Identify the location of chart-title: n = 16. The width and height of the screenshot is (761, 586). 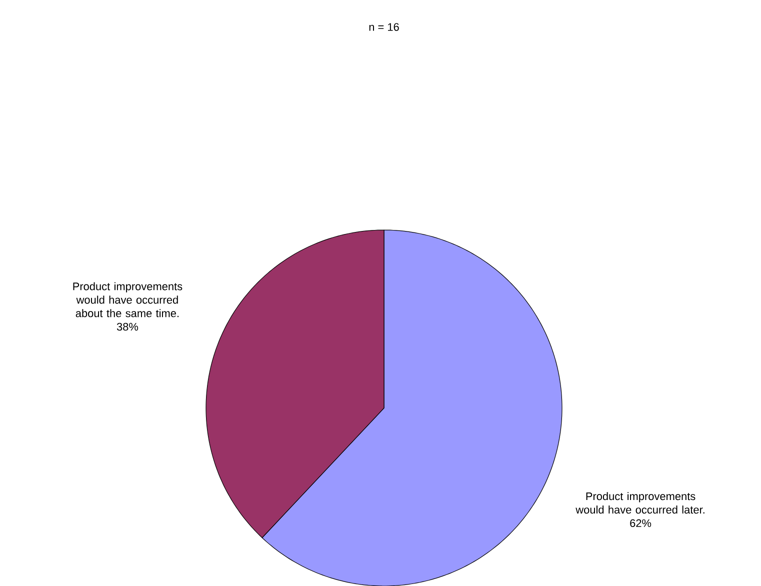
(384, 26).